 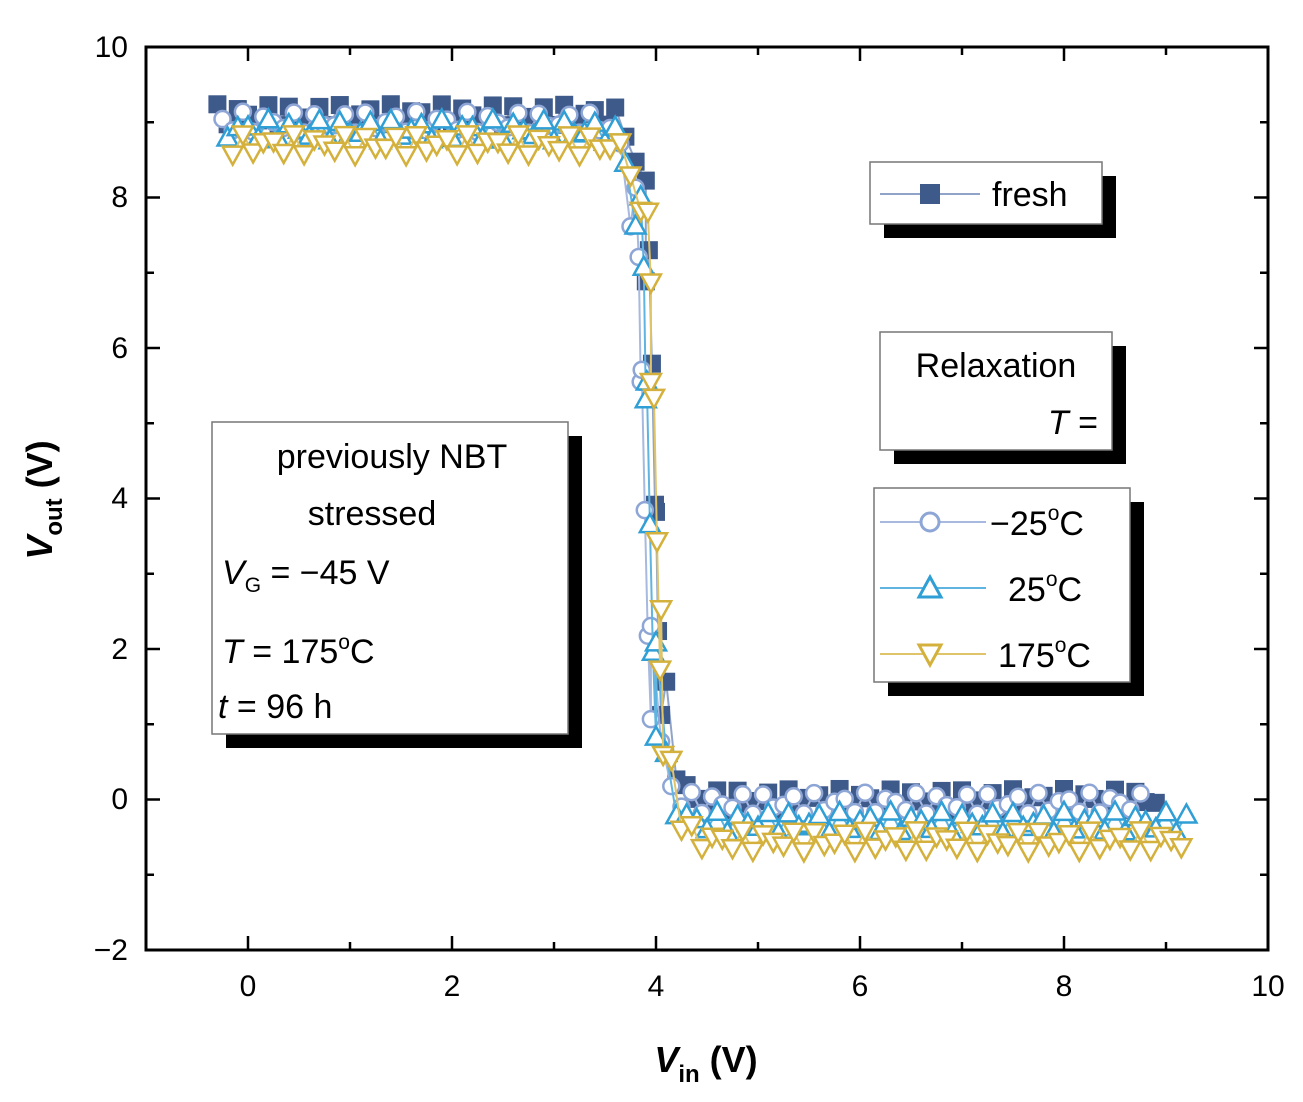 I want to click on y-tick-label: 4, so click(x=119, y=498).